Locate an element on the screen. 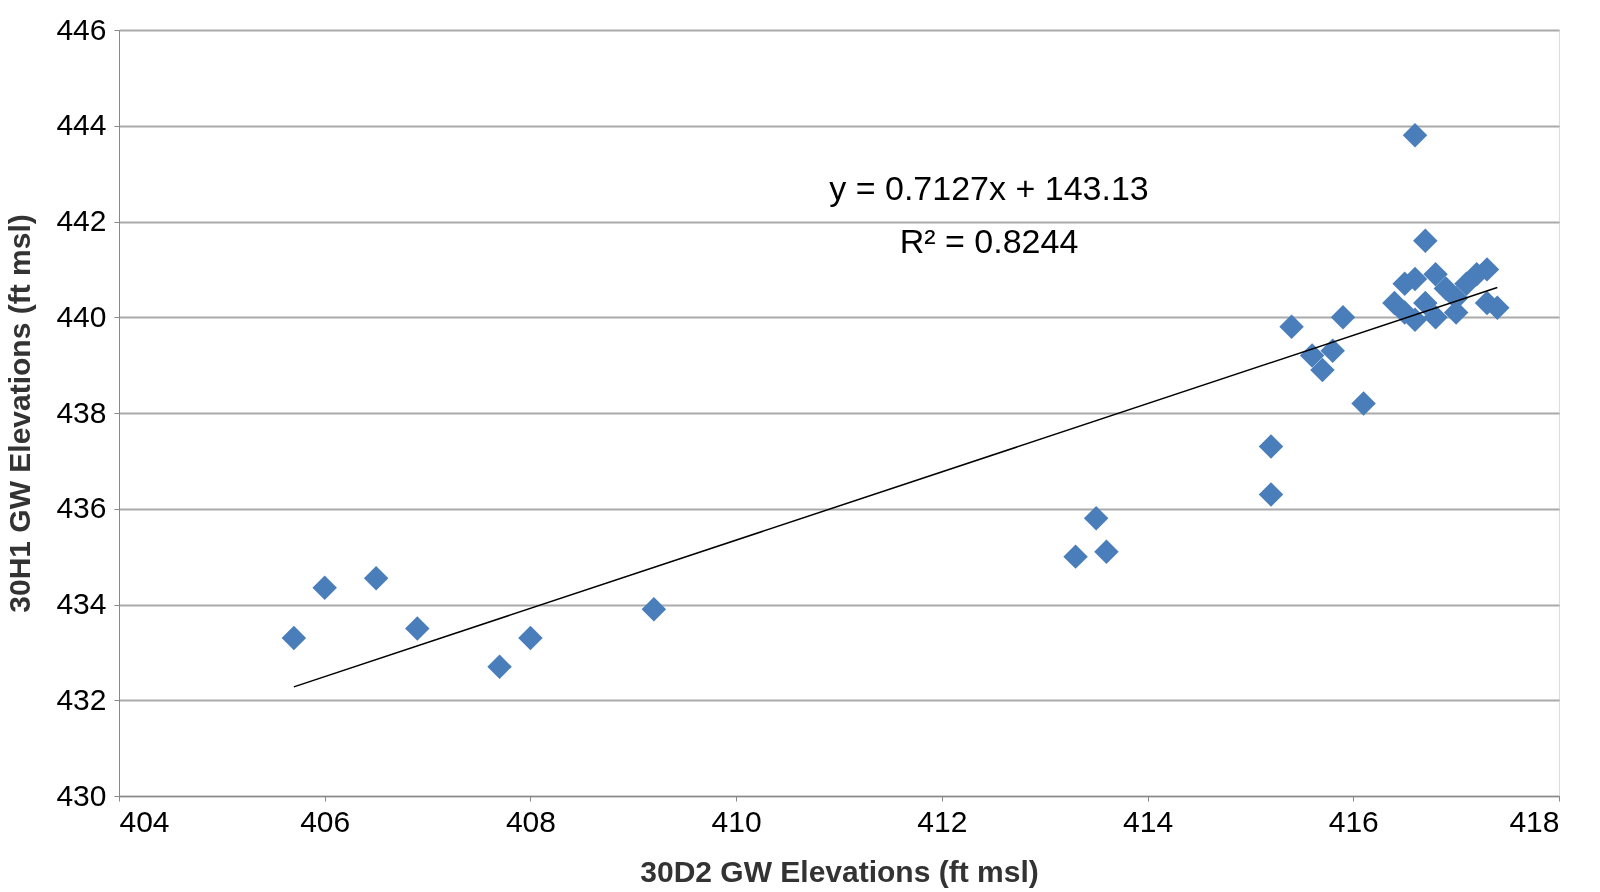 Image resolution: width=1600 pixels, height=892 pixels. annotation: R² = 0.8244 is located at coordinates (989, 241).